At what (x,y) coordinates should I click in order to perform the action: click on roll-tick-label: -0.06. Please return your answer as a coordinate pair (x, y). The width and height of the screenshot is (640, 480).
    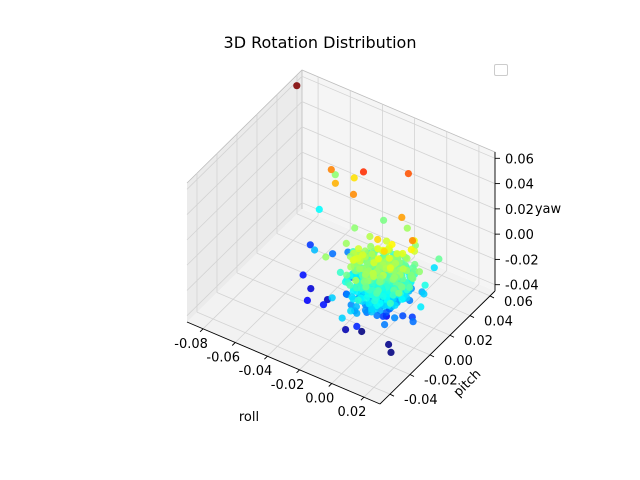
    Looking at the image, I should click on (223, 358).